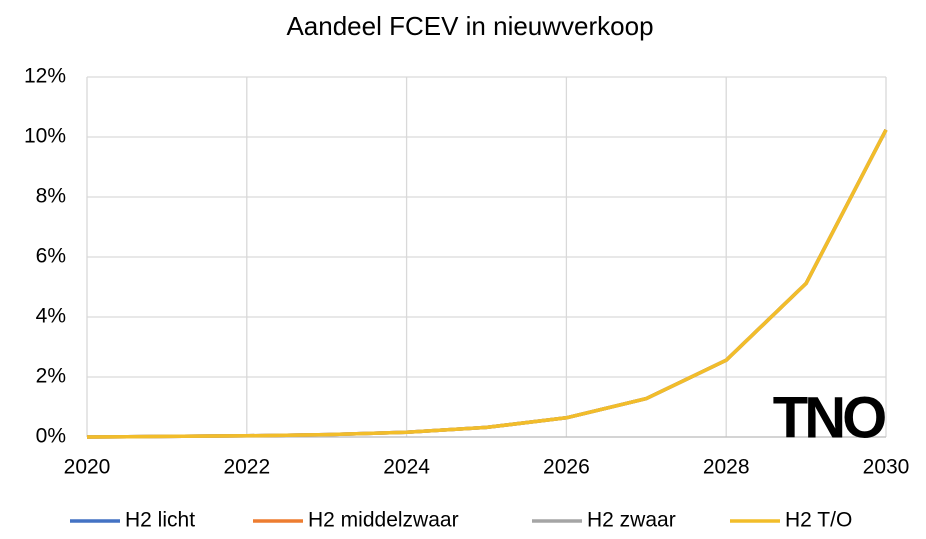 This screenshot has height=539, width=926. What do you see at coordinates (469, 26) in the screenshot?
I see `chart-title: Aandeel FCEV in nieuwverkoop` at bounding box center [469, 26].